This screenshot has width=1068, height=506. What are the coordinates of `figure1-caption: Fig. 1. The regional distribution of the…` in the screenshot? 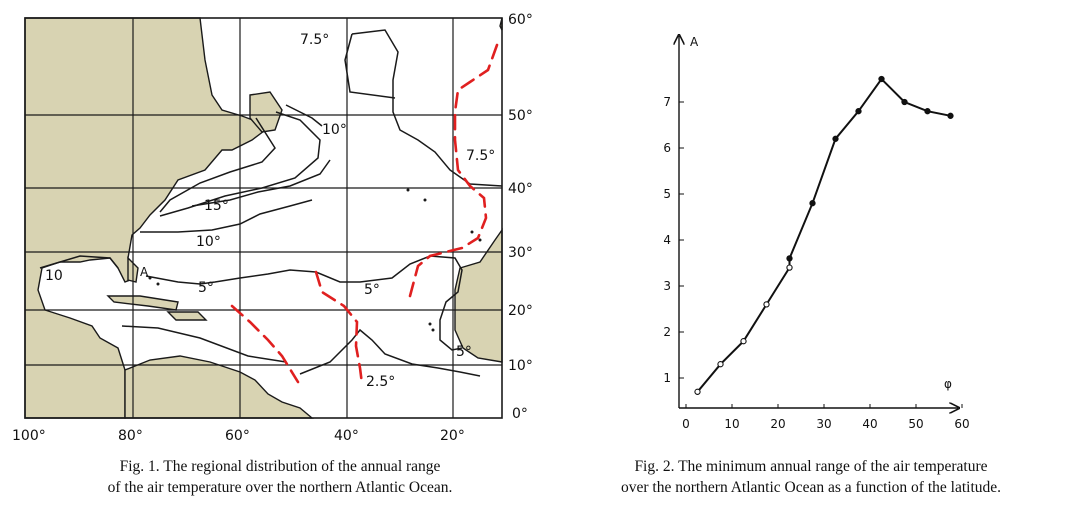 It's located at (280, 477).